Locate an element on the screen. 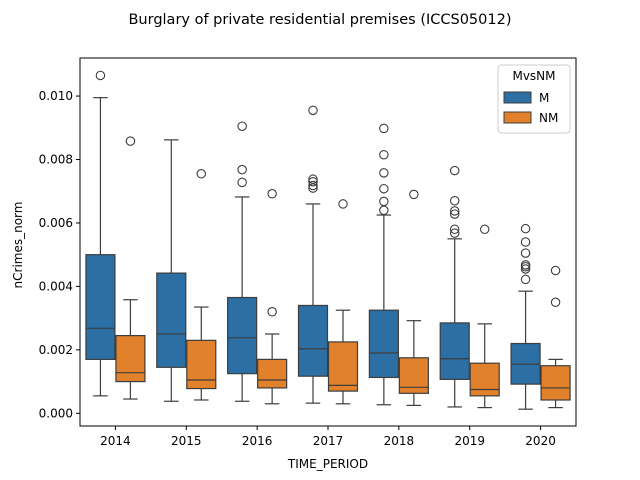 The image size is (640, 480). x-axis: 2014 2015 2016 2017 2018 2019 2020 is located at coordinates (328, 437).